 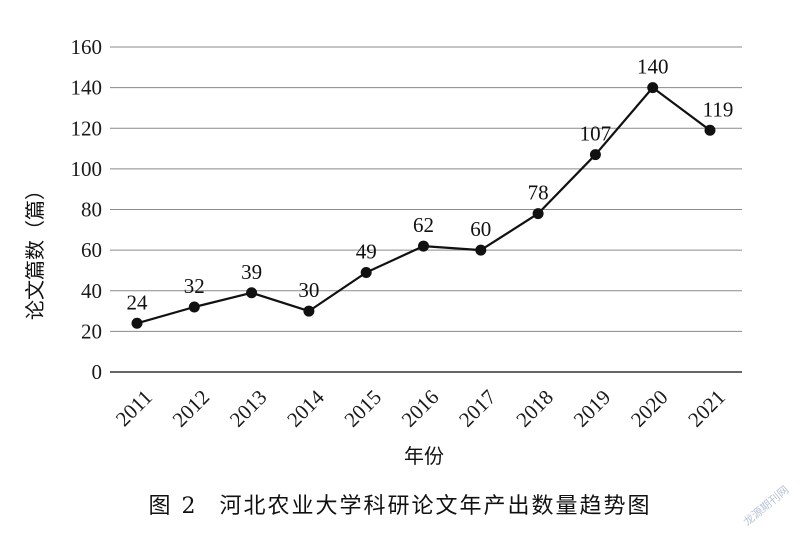 What do you see at coordinates (424, 456) in the screenshot?
I see `x-axis-title: 年份` at bounding box center [424, 456].